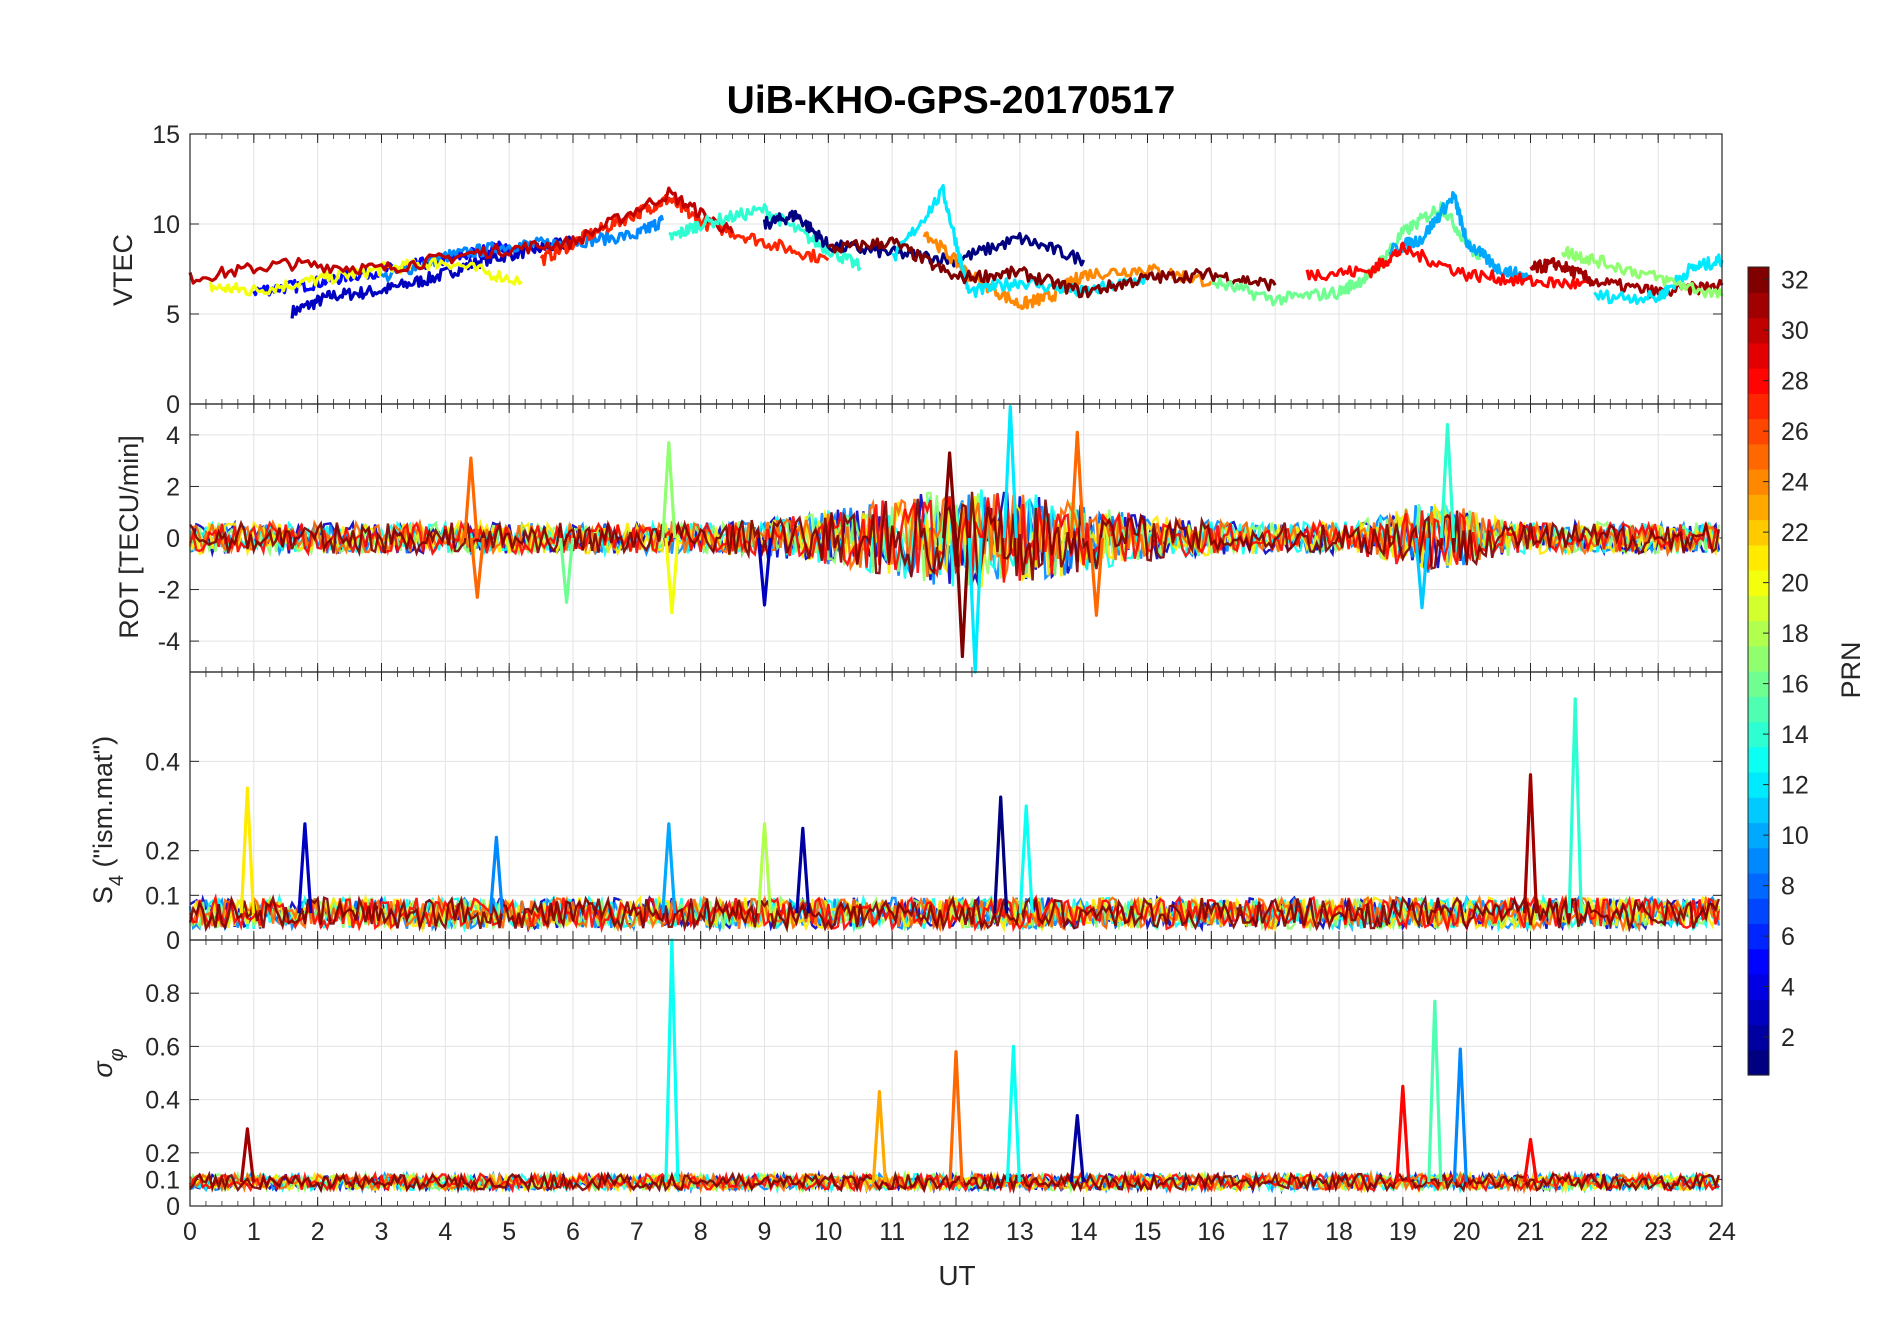 The height and width of the screenshot is (1335, 1902). What do you see at coordinates (1788, 937) in the screenshot?
I see `colorbar-tick-label: 6` at bounding box center [1788, 937].